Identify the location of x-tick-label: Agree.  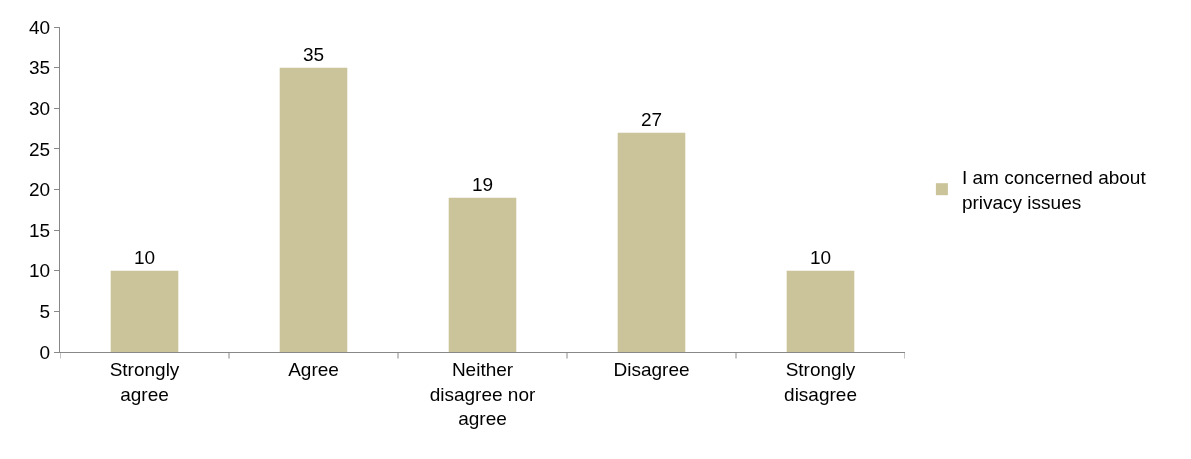
(313, 369).